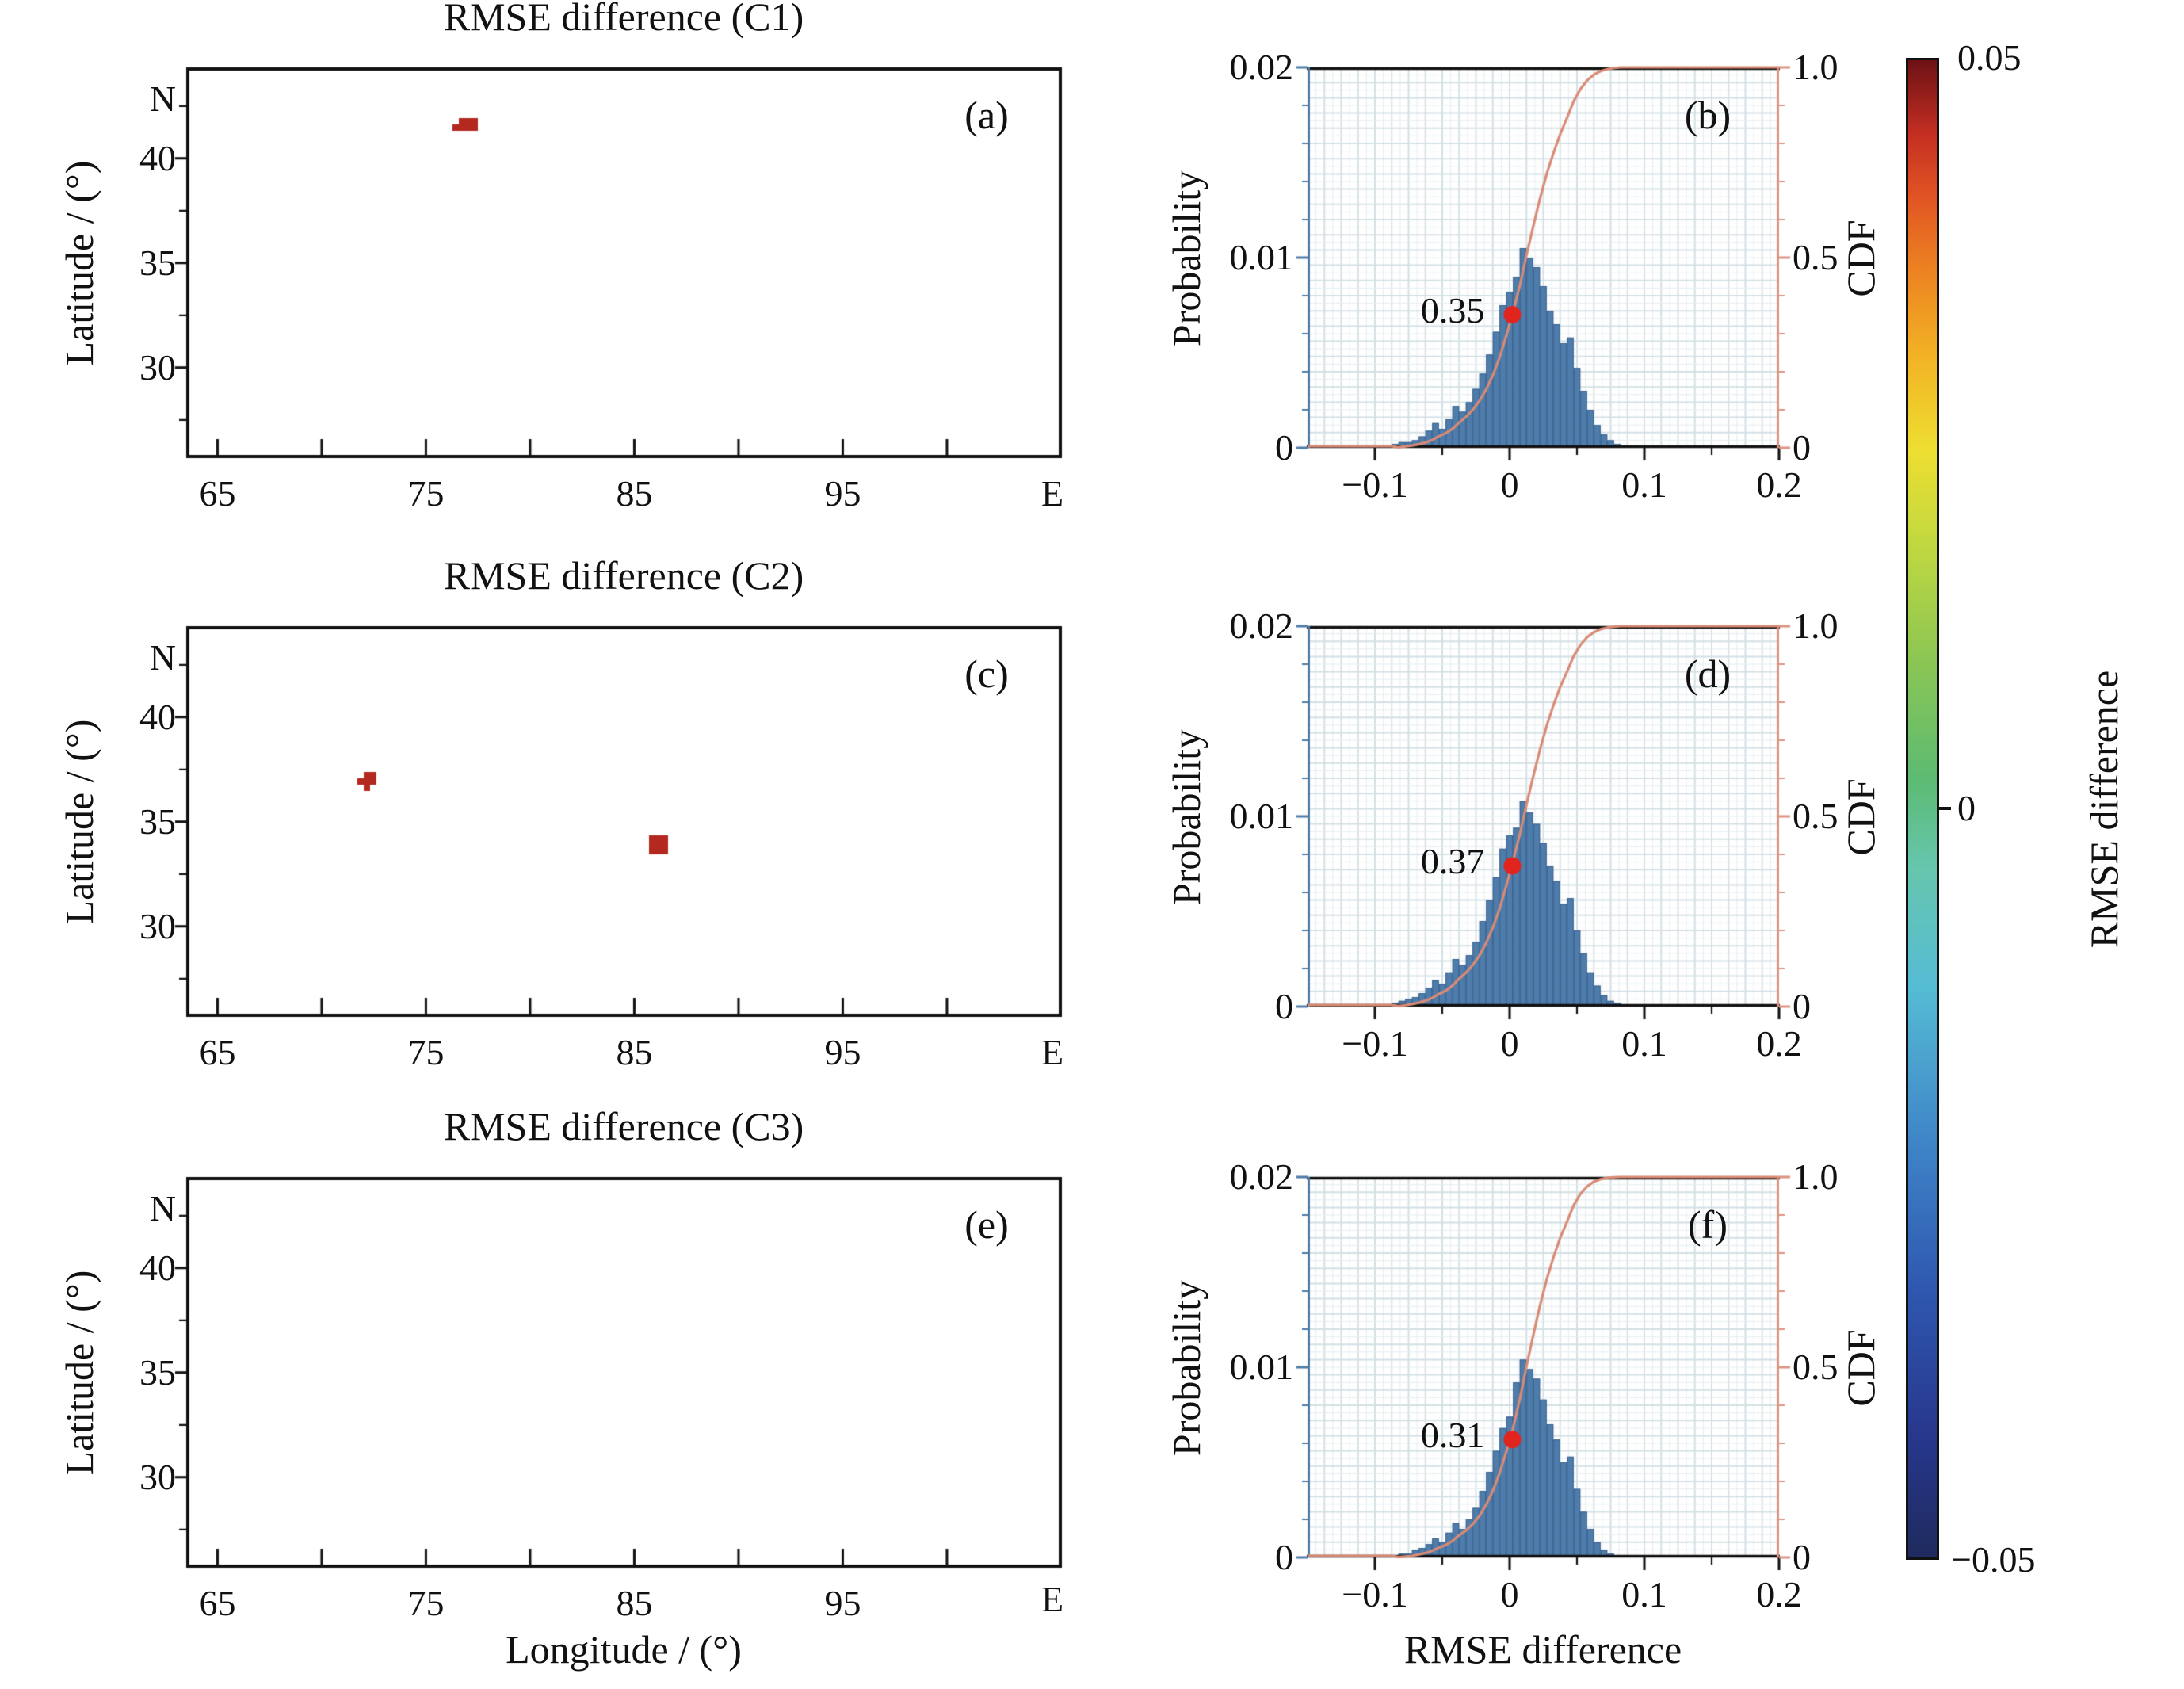  I want to click on colorbar-axis-label: RMSE difference, so click(2104, 809).